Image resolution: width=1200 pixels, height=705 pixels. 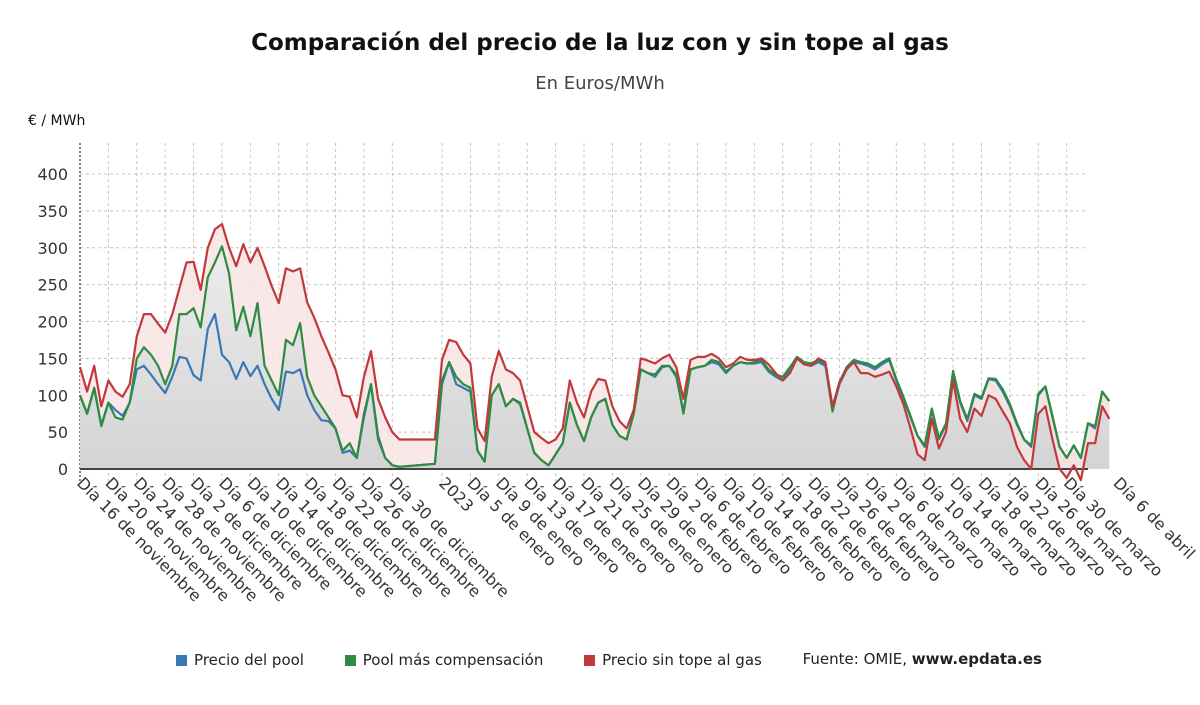 What do you see at coordinates (350, 660) in the screenshot?
I see `legend-swatch-compensation` at bounding box center [350, 660].